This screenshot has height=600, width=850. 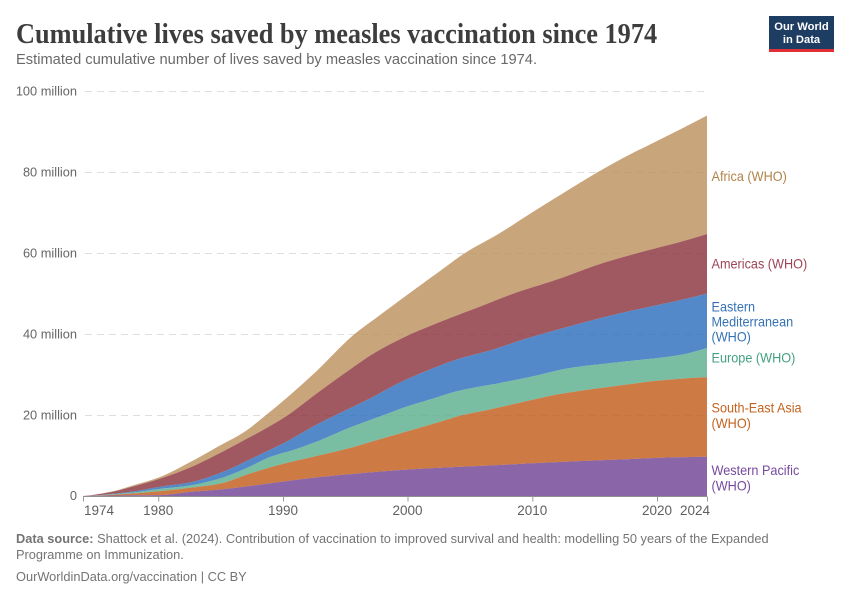 What do you see at coordinates (657, 510) in the screenshot?
I see `svg-text: 2020` at bounding box center [657, 510].